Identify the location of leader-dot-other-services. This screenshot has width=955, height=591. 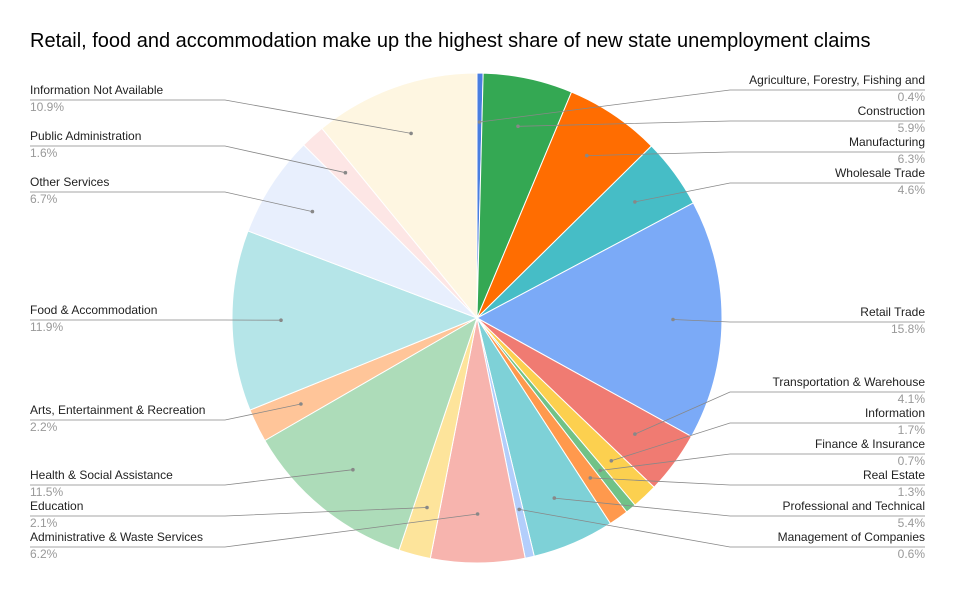
(312, 211).